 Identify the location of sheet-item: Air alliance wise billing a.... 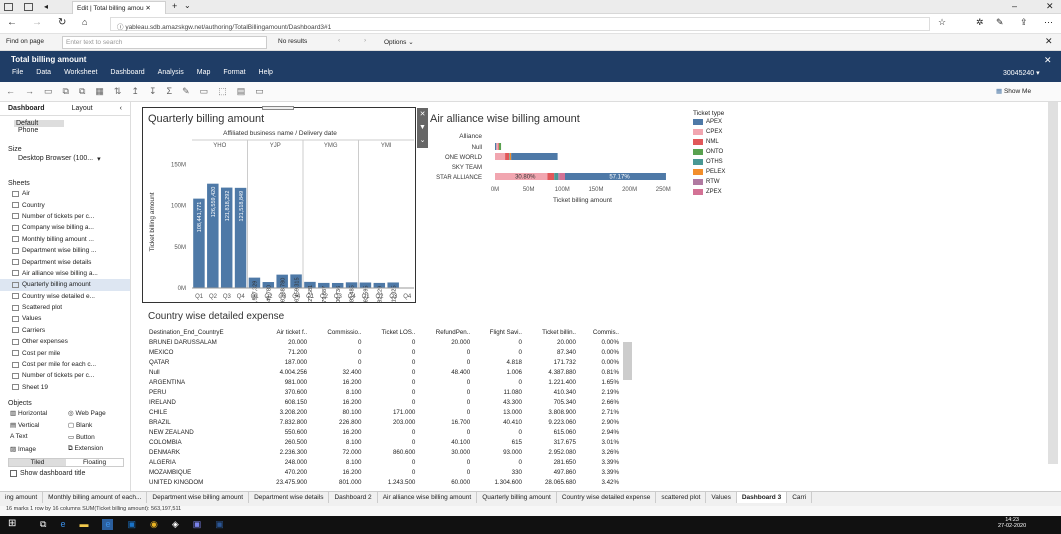
(65, 273).